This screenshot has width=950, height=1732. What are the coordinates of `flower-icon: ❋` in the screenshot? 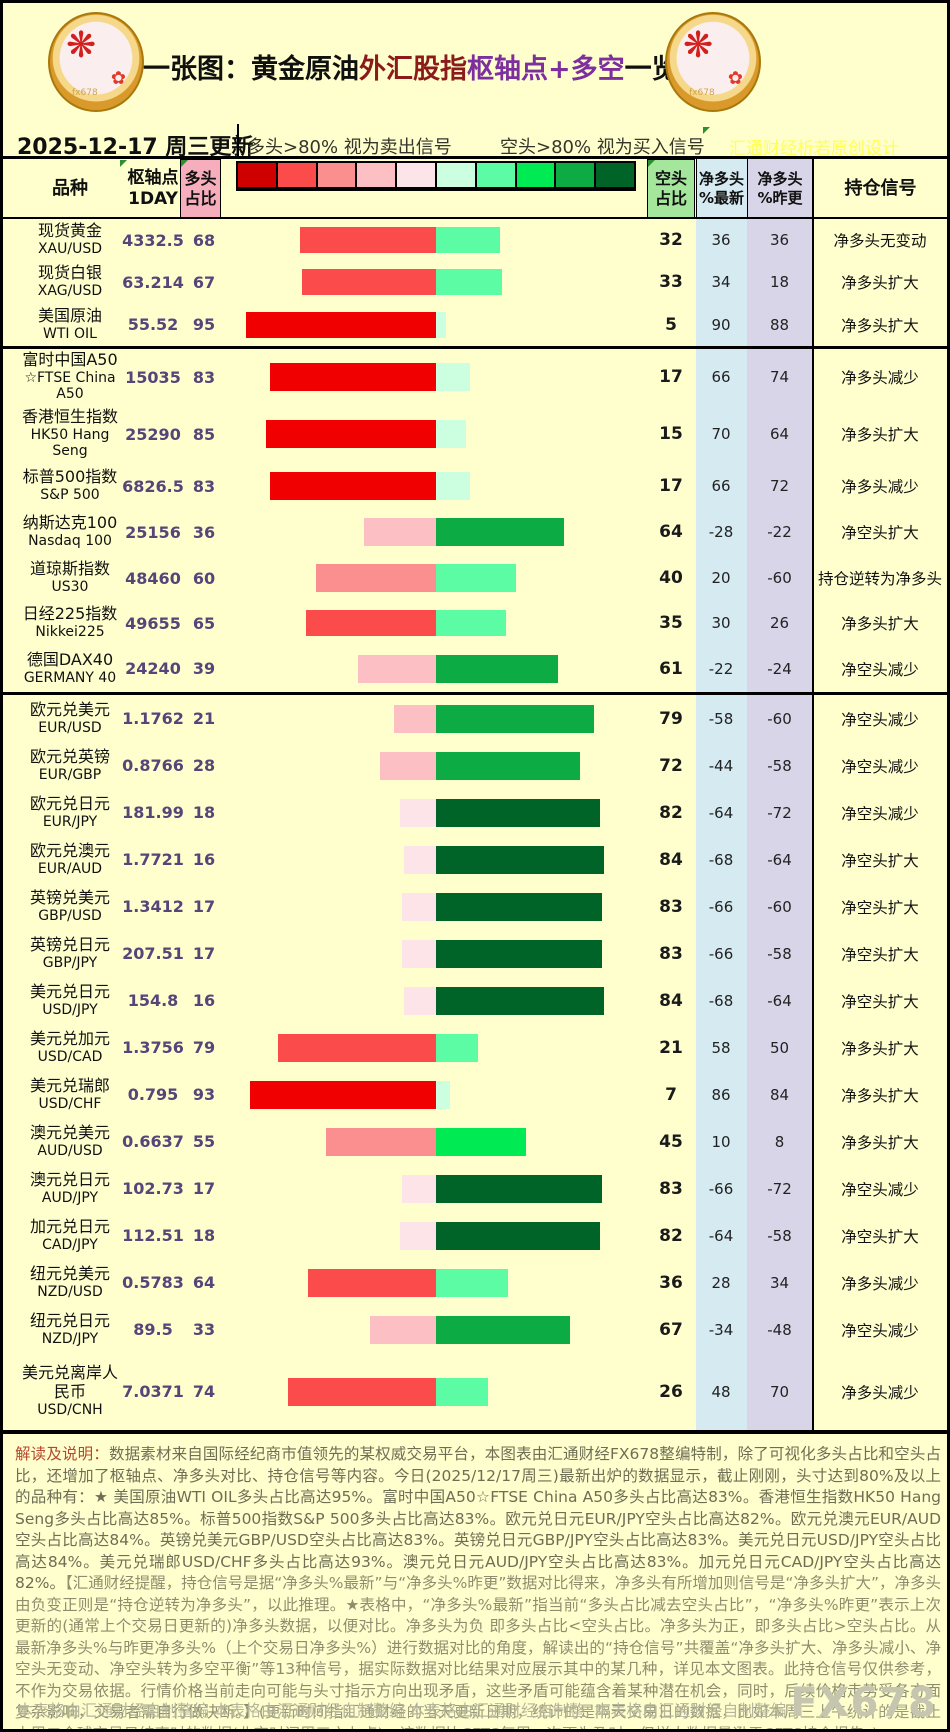 It's located at (698, 45).